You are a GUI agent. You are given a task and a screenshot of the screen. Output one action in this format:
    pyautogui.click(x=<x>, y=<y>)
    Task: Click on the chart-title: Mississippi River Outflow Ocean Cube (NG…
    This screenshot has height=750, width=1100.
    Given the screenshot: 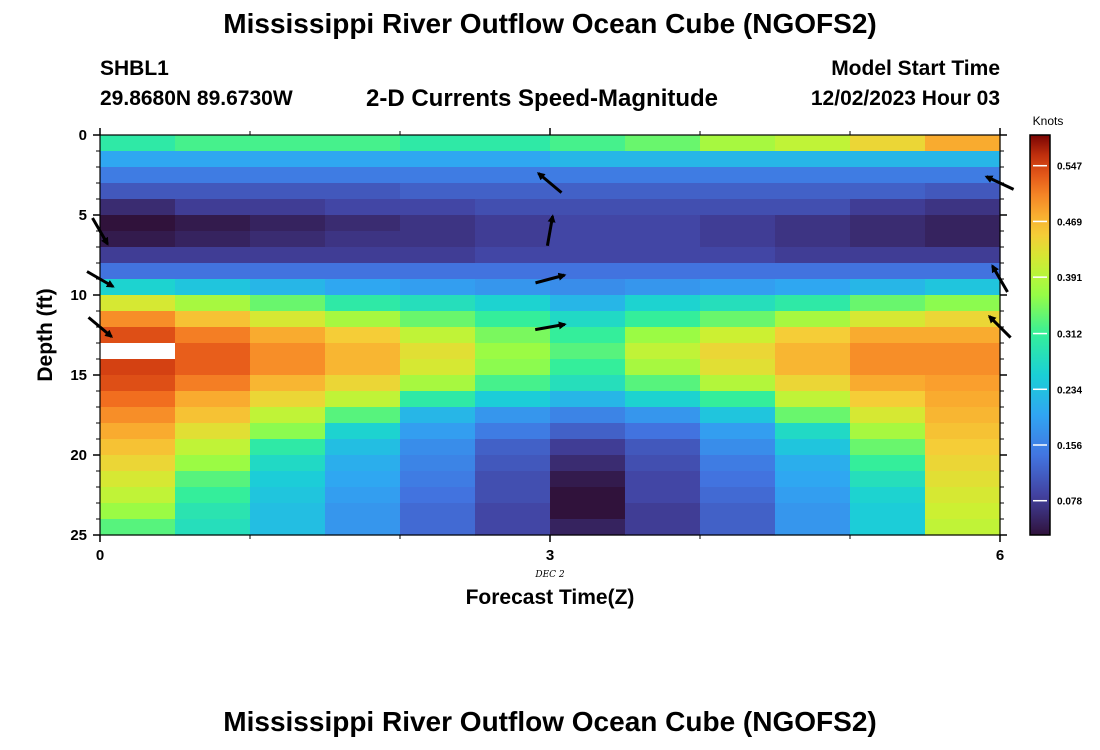 What is the action you would take?
    pyautogui.click(x=550, y=23)
    